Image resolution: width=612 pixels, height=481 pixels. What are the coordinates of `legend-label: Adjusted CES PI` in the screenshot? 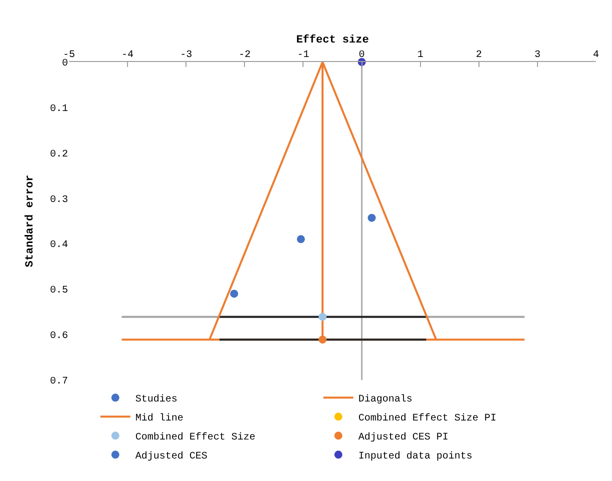 It's located at (403, 438).